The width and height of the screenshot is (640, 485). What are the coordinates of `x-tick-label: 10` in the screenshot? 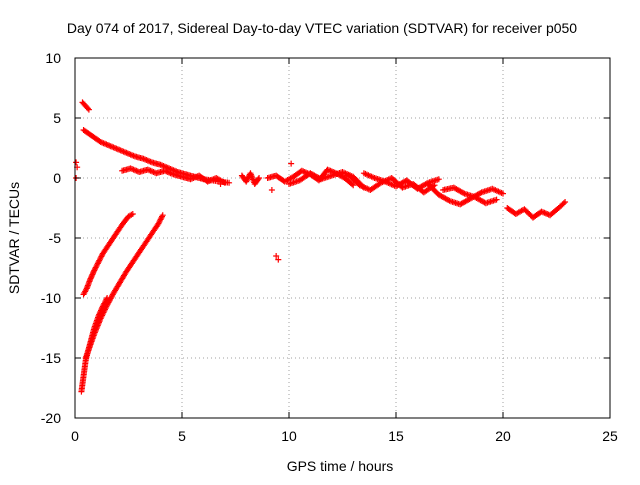 It's located at (289, 436).